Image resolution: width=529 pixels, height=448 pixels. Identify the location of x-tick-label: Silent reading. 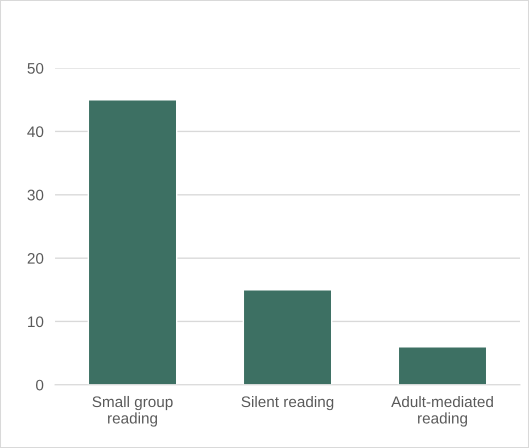
(287, 403).